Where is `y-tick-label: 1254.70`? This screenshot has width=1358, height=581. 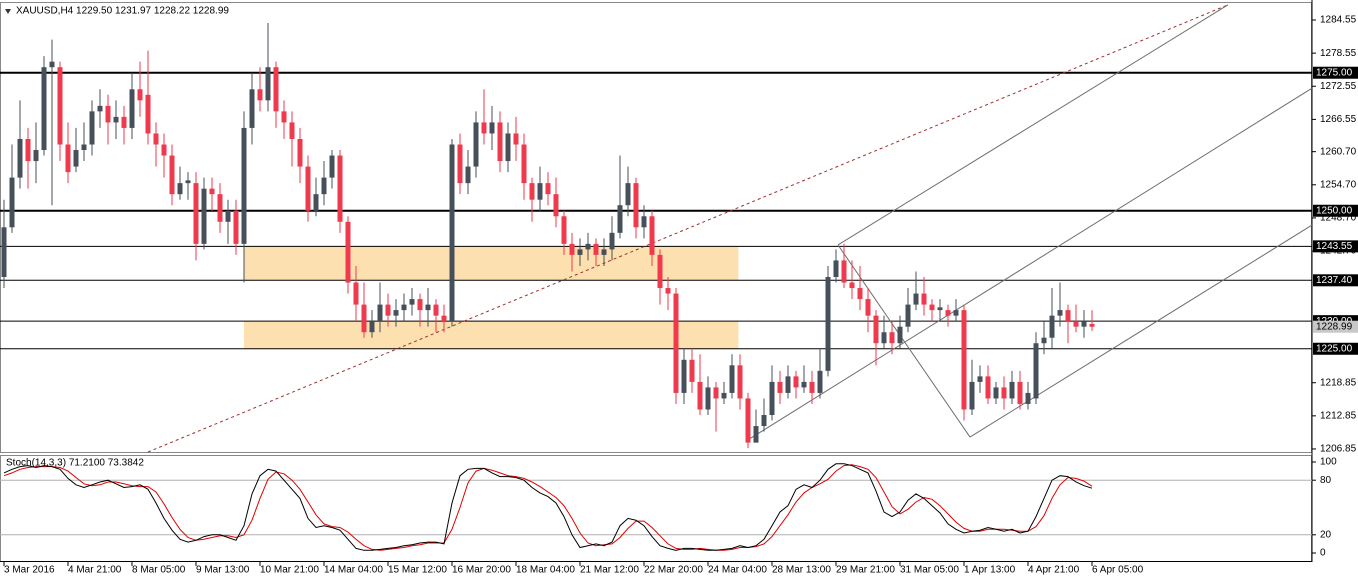 y-tick-label: 1254.70 is located at coordinates (1338, 184).